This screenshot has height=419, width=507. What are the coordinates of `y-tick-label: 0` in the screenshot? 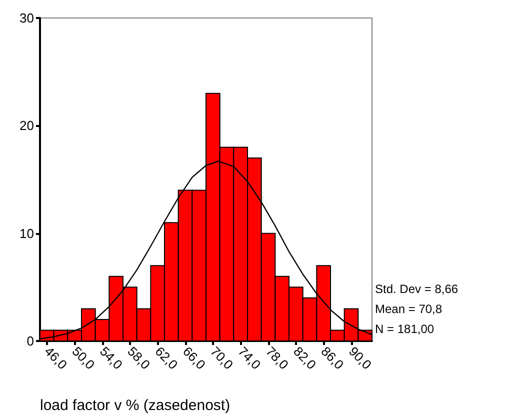 It's located at (30, 341).